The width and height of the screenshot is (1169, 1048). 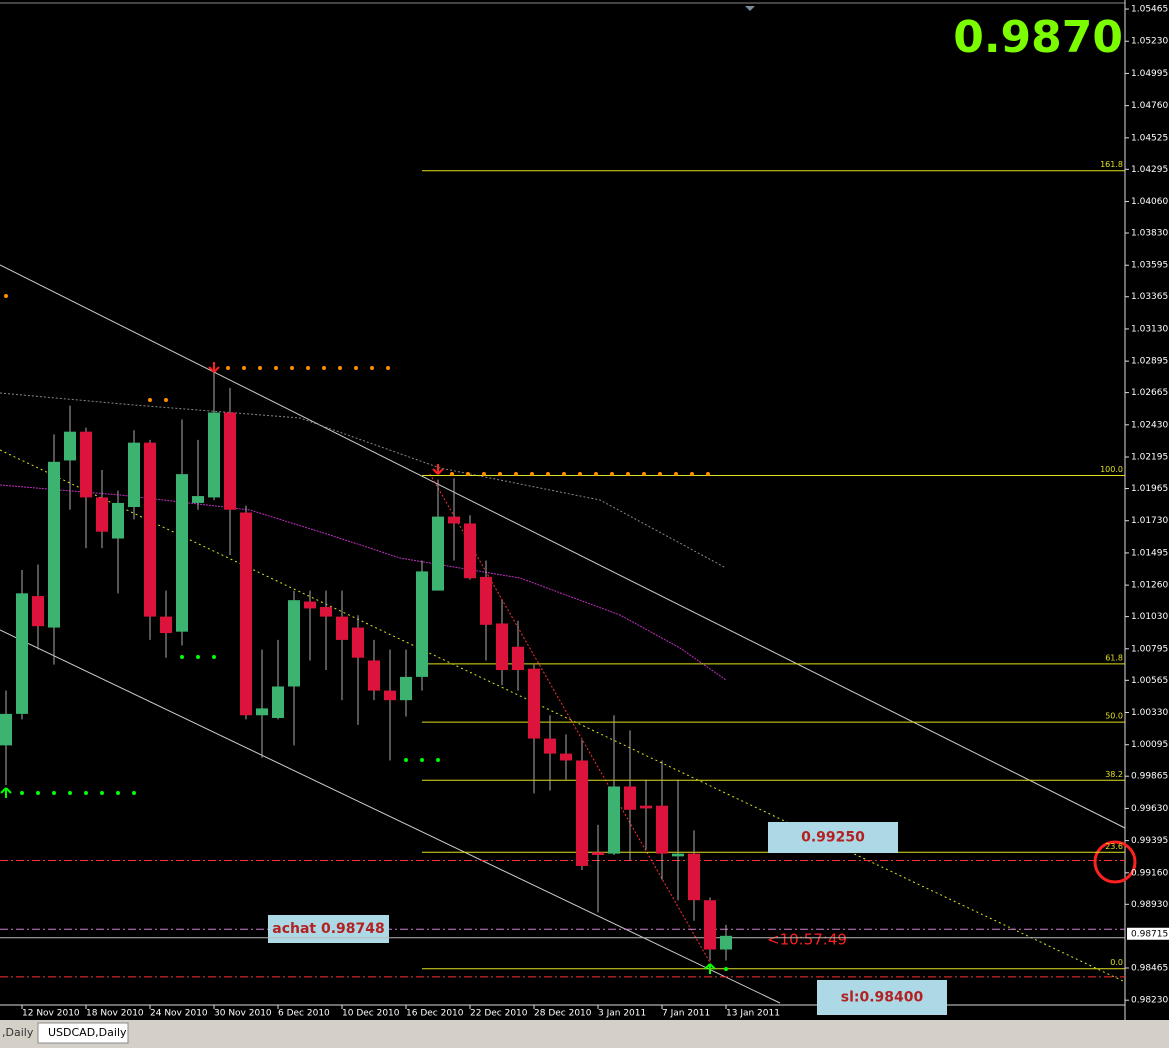 What do you see at coordinates (1149, 841) in the screenshot?
I see `y-tick-label: 0.99395` at bounding box center [1149, 841].